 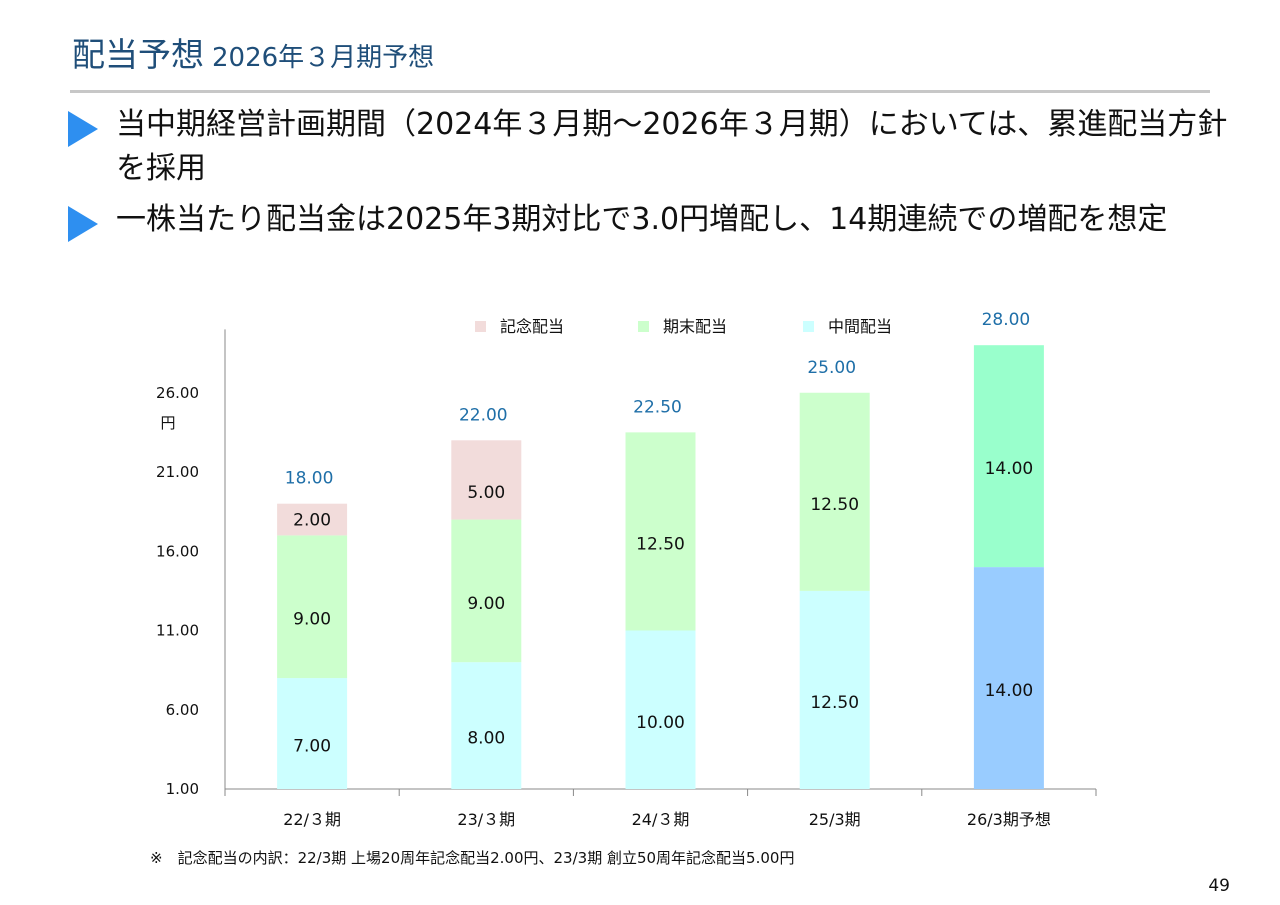 I want to click on total-value-label: 22.50, so click(x=657, y=407).